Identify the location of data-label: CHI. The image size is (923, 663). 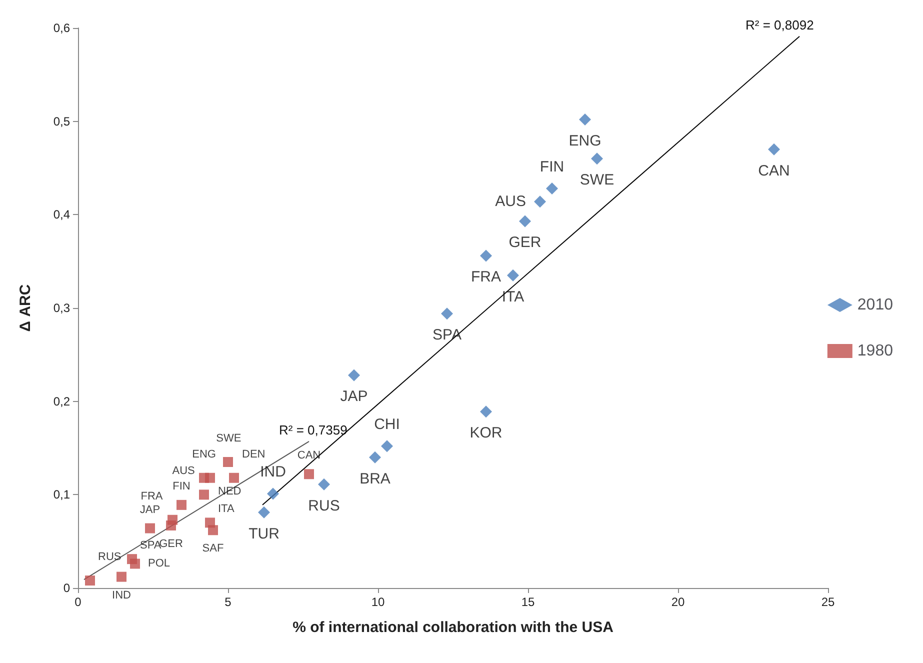
(387, 425).